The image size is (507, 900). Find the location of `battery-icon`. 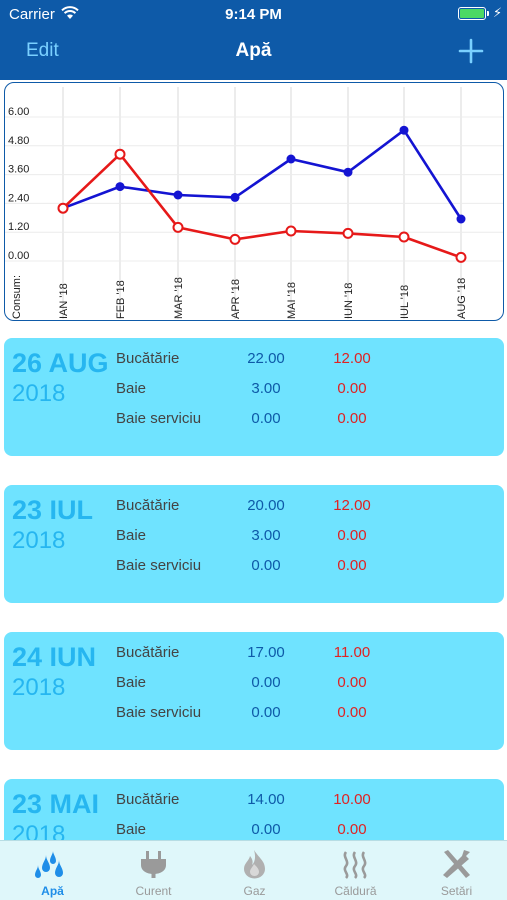

battery-icon is located at coordinates (472, 13).